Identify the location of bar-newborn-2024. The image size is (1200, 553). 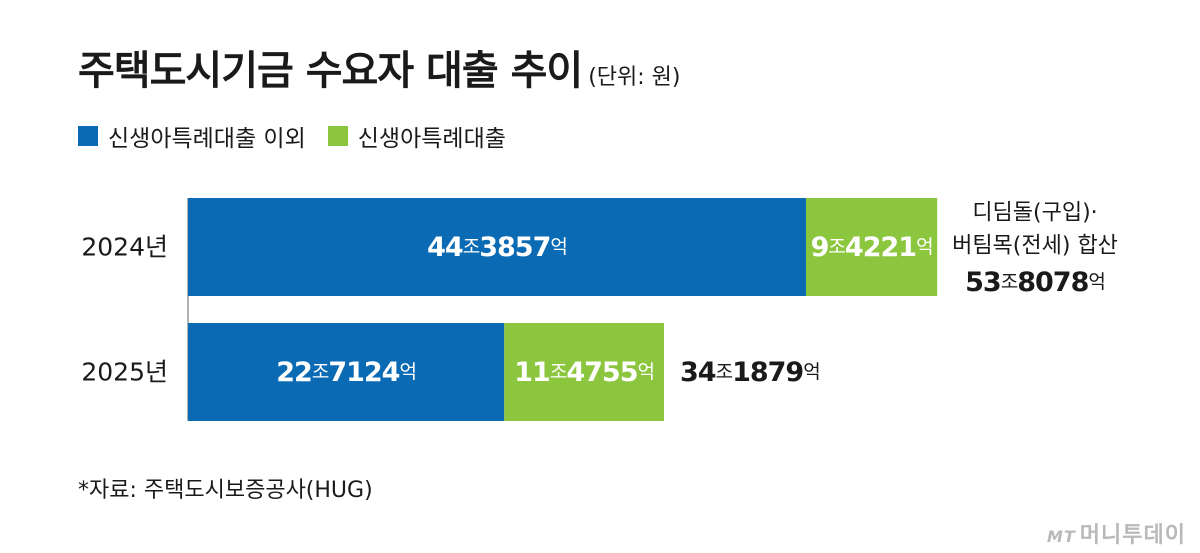
(872, 247).